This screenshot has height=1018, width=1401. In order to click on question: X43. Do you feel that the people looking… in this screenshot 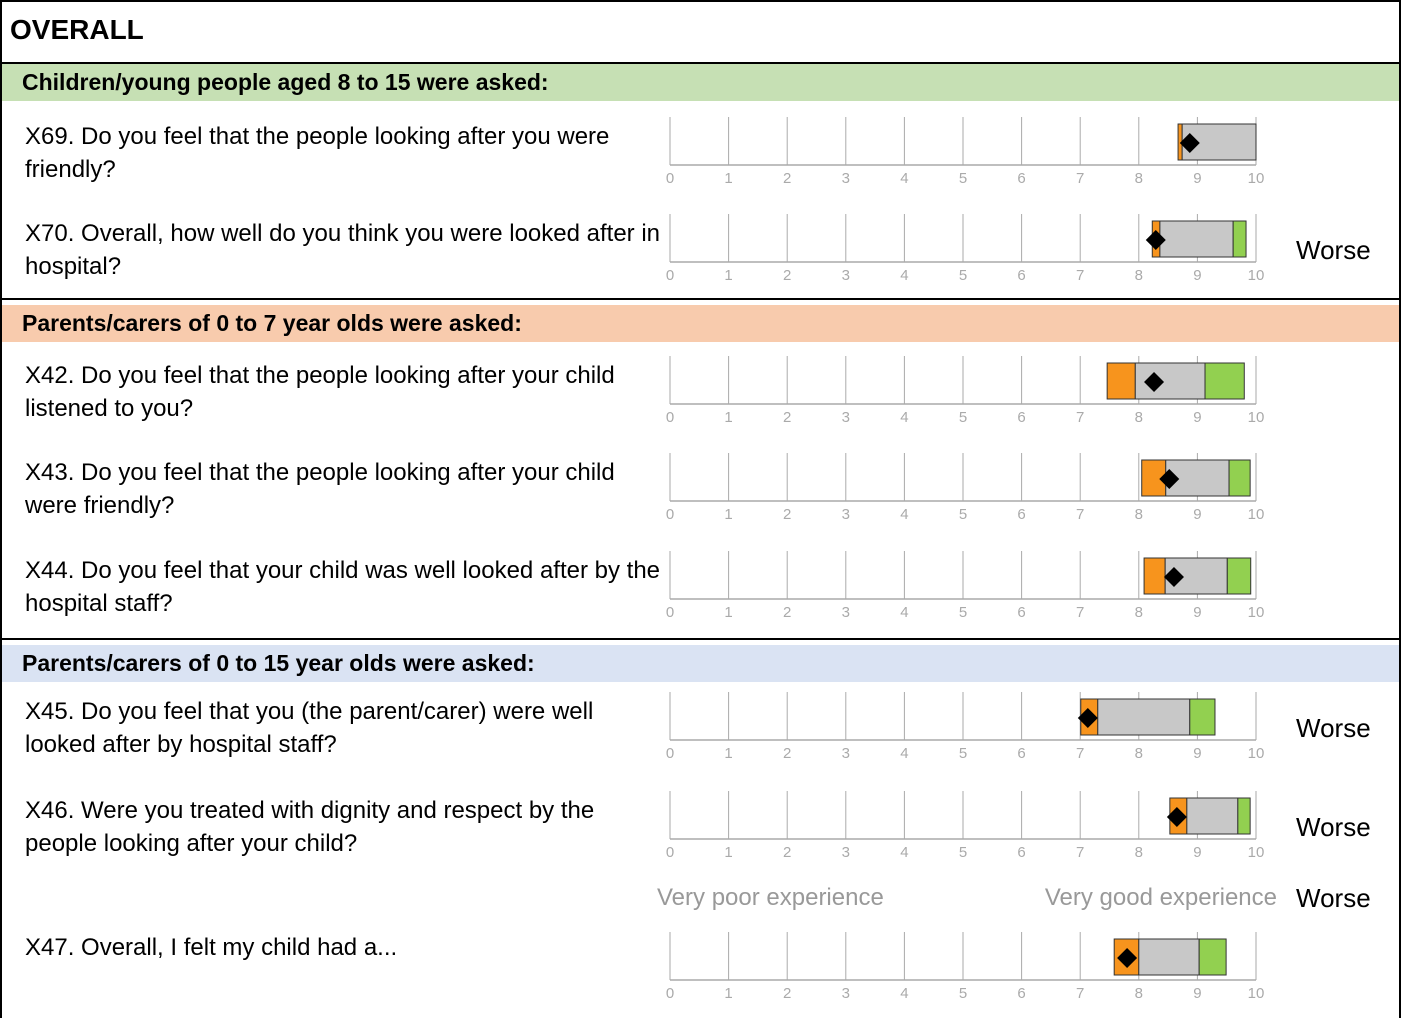, I will do `click(320, 489)`.